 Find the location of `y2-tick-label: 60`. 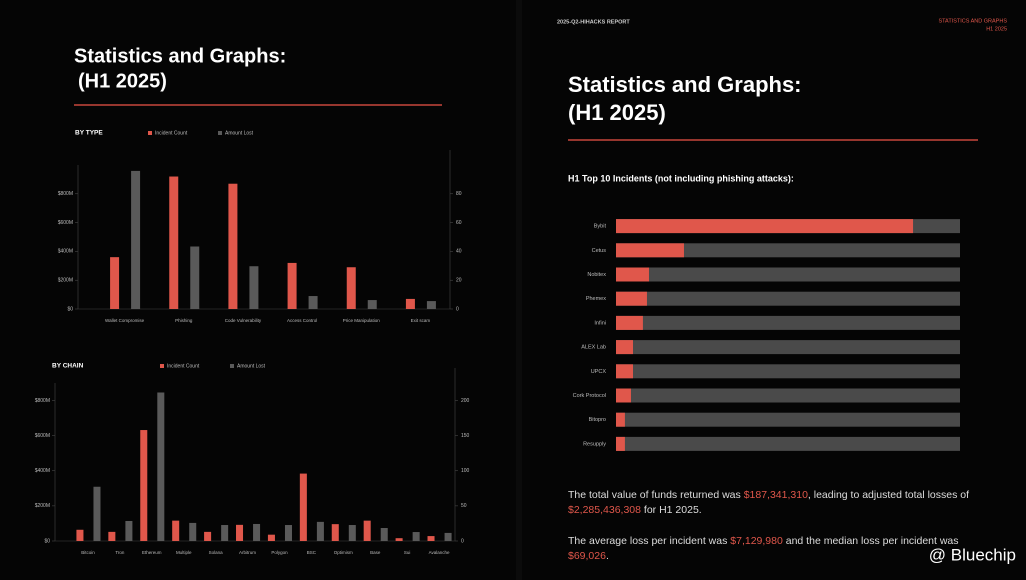

y2-tick-label: 60 is located at coordinates (459, 223).